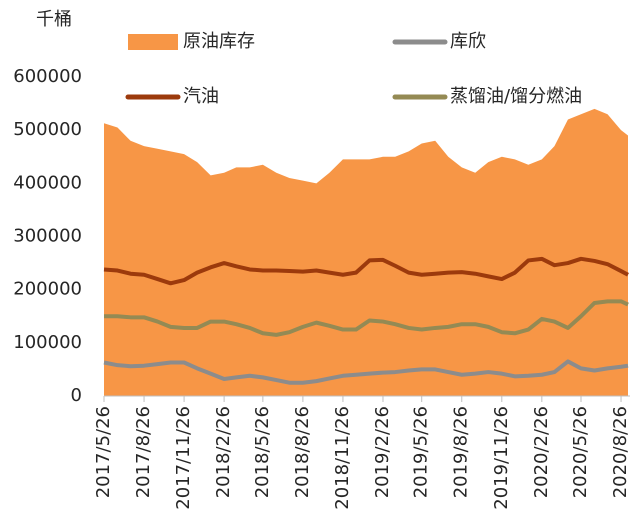 The height and width of the screenshot is (528, 630). What do you see at coordinates (47, 342) in the screenshot?
I see `y-tick-label: 100000` at bounding box center [47, 342].